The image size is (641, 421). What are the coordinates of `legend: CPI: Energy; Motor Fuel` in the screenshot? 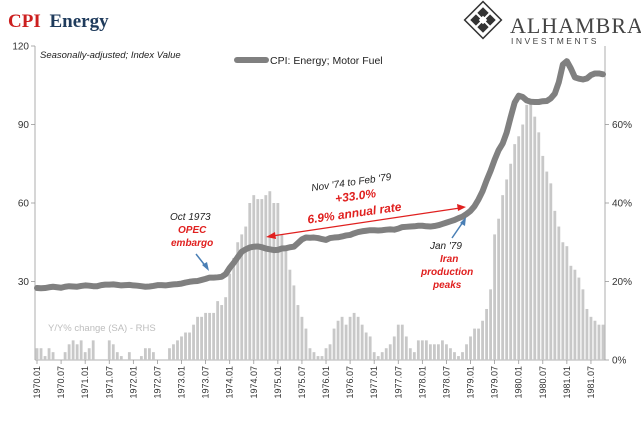 It's located at (308, 61).